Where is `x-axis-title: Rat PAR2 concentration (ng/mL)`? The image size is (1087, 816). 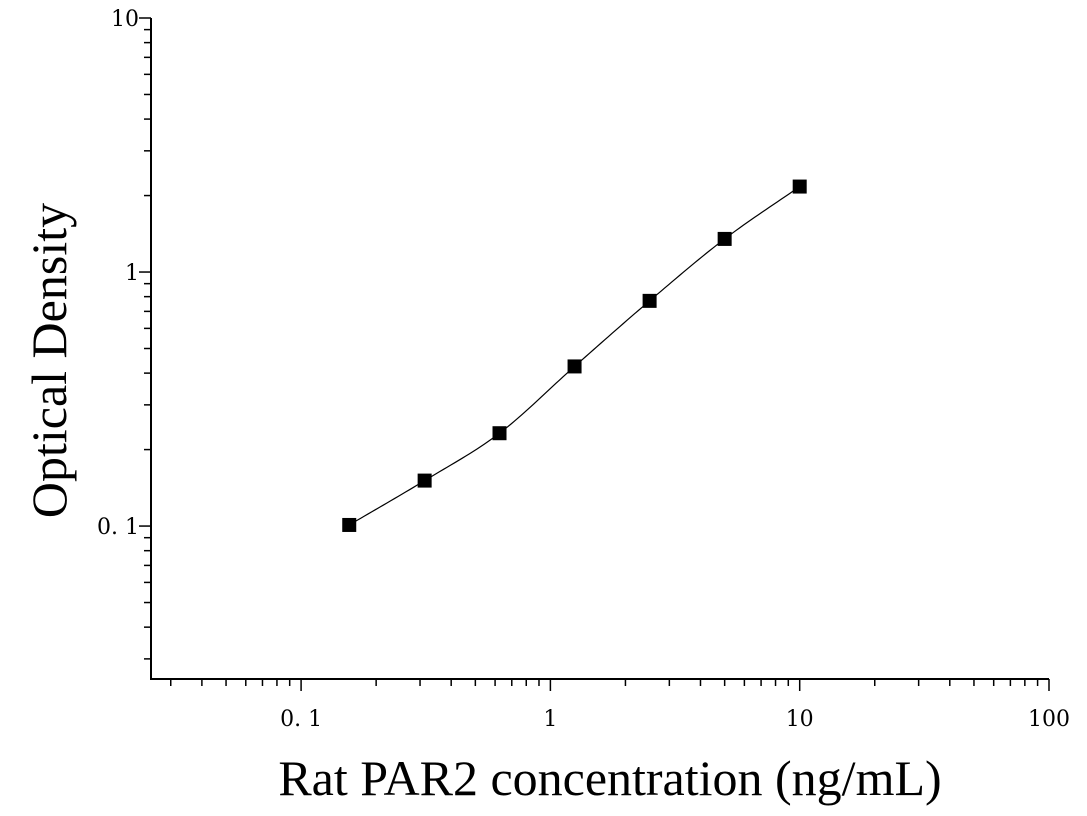
x-axis-title: Rat PAR2 concentration (ng/mL) is located at coordinates (609, 778).